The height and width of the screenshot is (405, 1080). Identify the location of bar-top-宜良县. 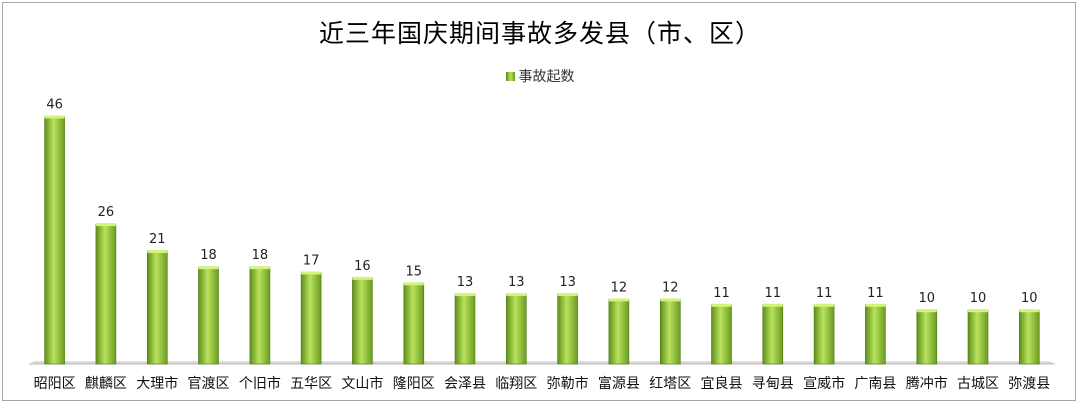
(721, 305).